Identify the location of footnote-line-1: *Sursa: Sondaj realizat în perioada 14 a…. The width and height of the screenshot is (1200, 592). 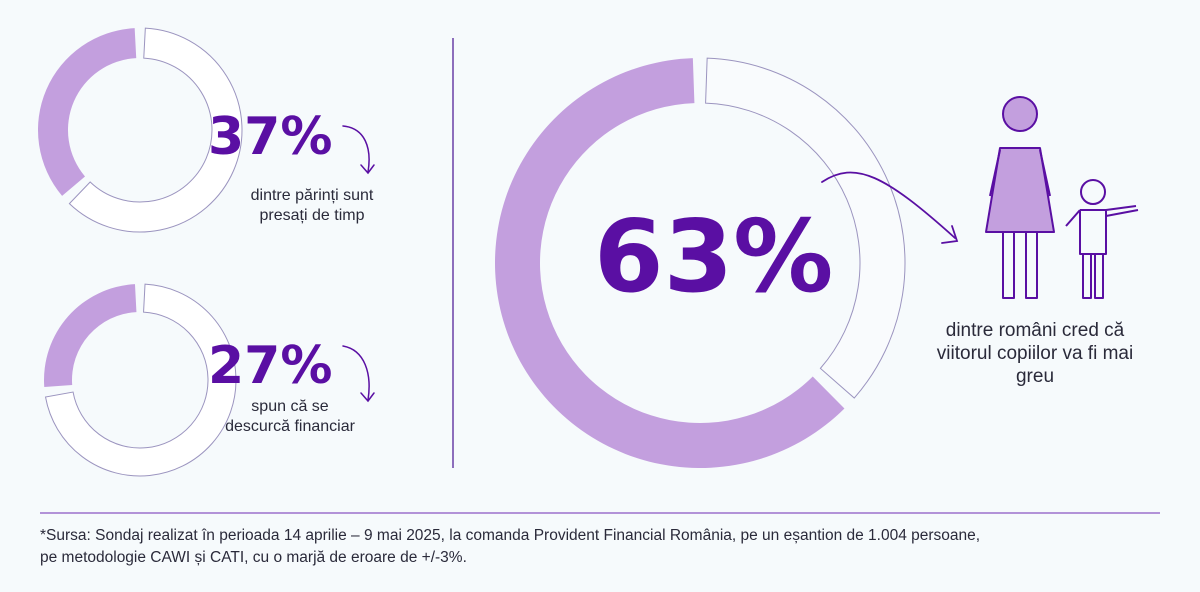
(510, 535).